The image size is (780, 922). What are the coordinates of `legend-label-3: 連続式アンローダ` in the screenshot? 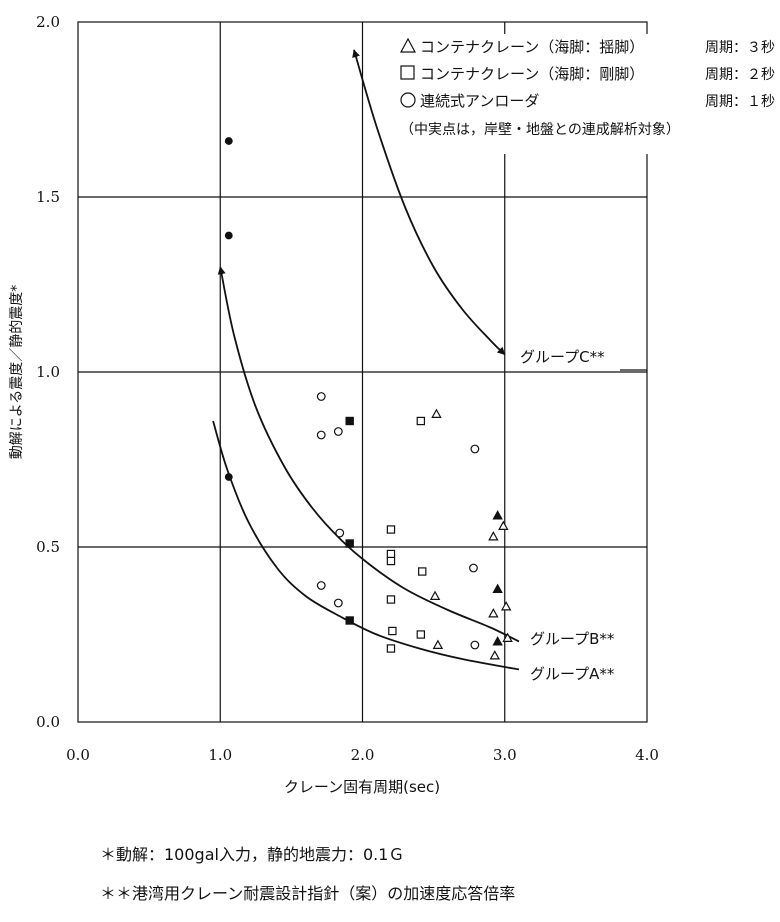 It's located at (479, 101).